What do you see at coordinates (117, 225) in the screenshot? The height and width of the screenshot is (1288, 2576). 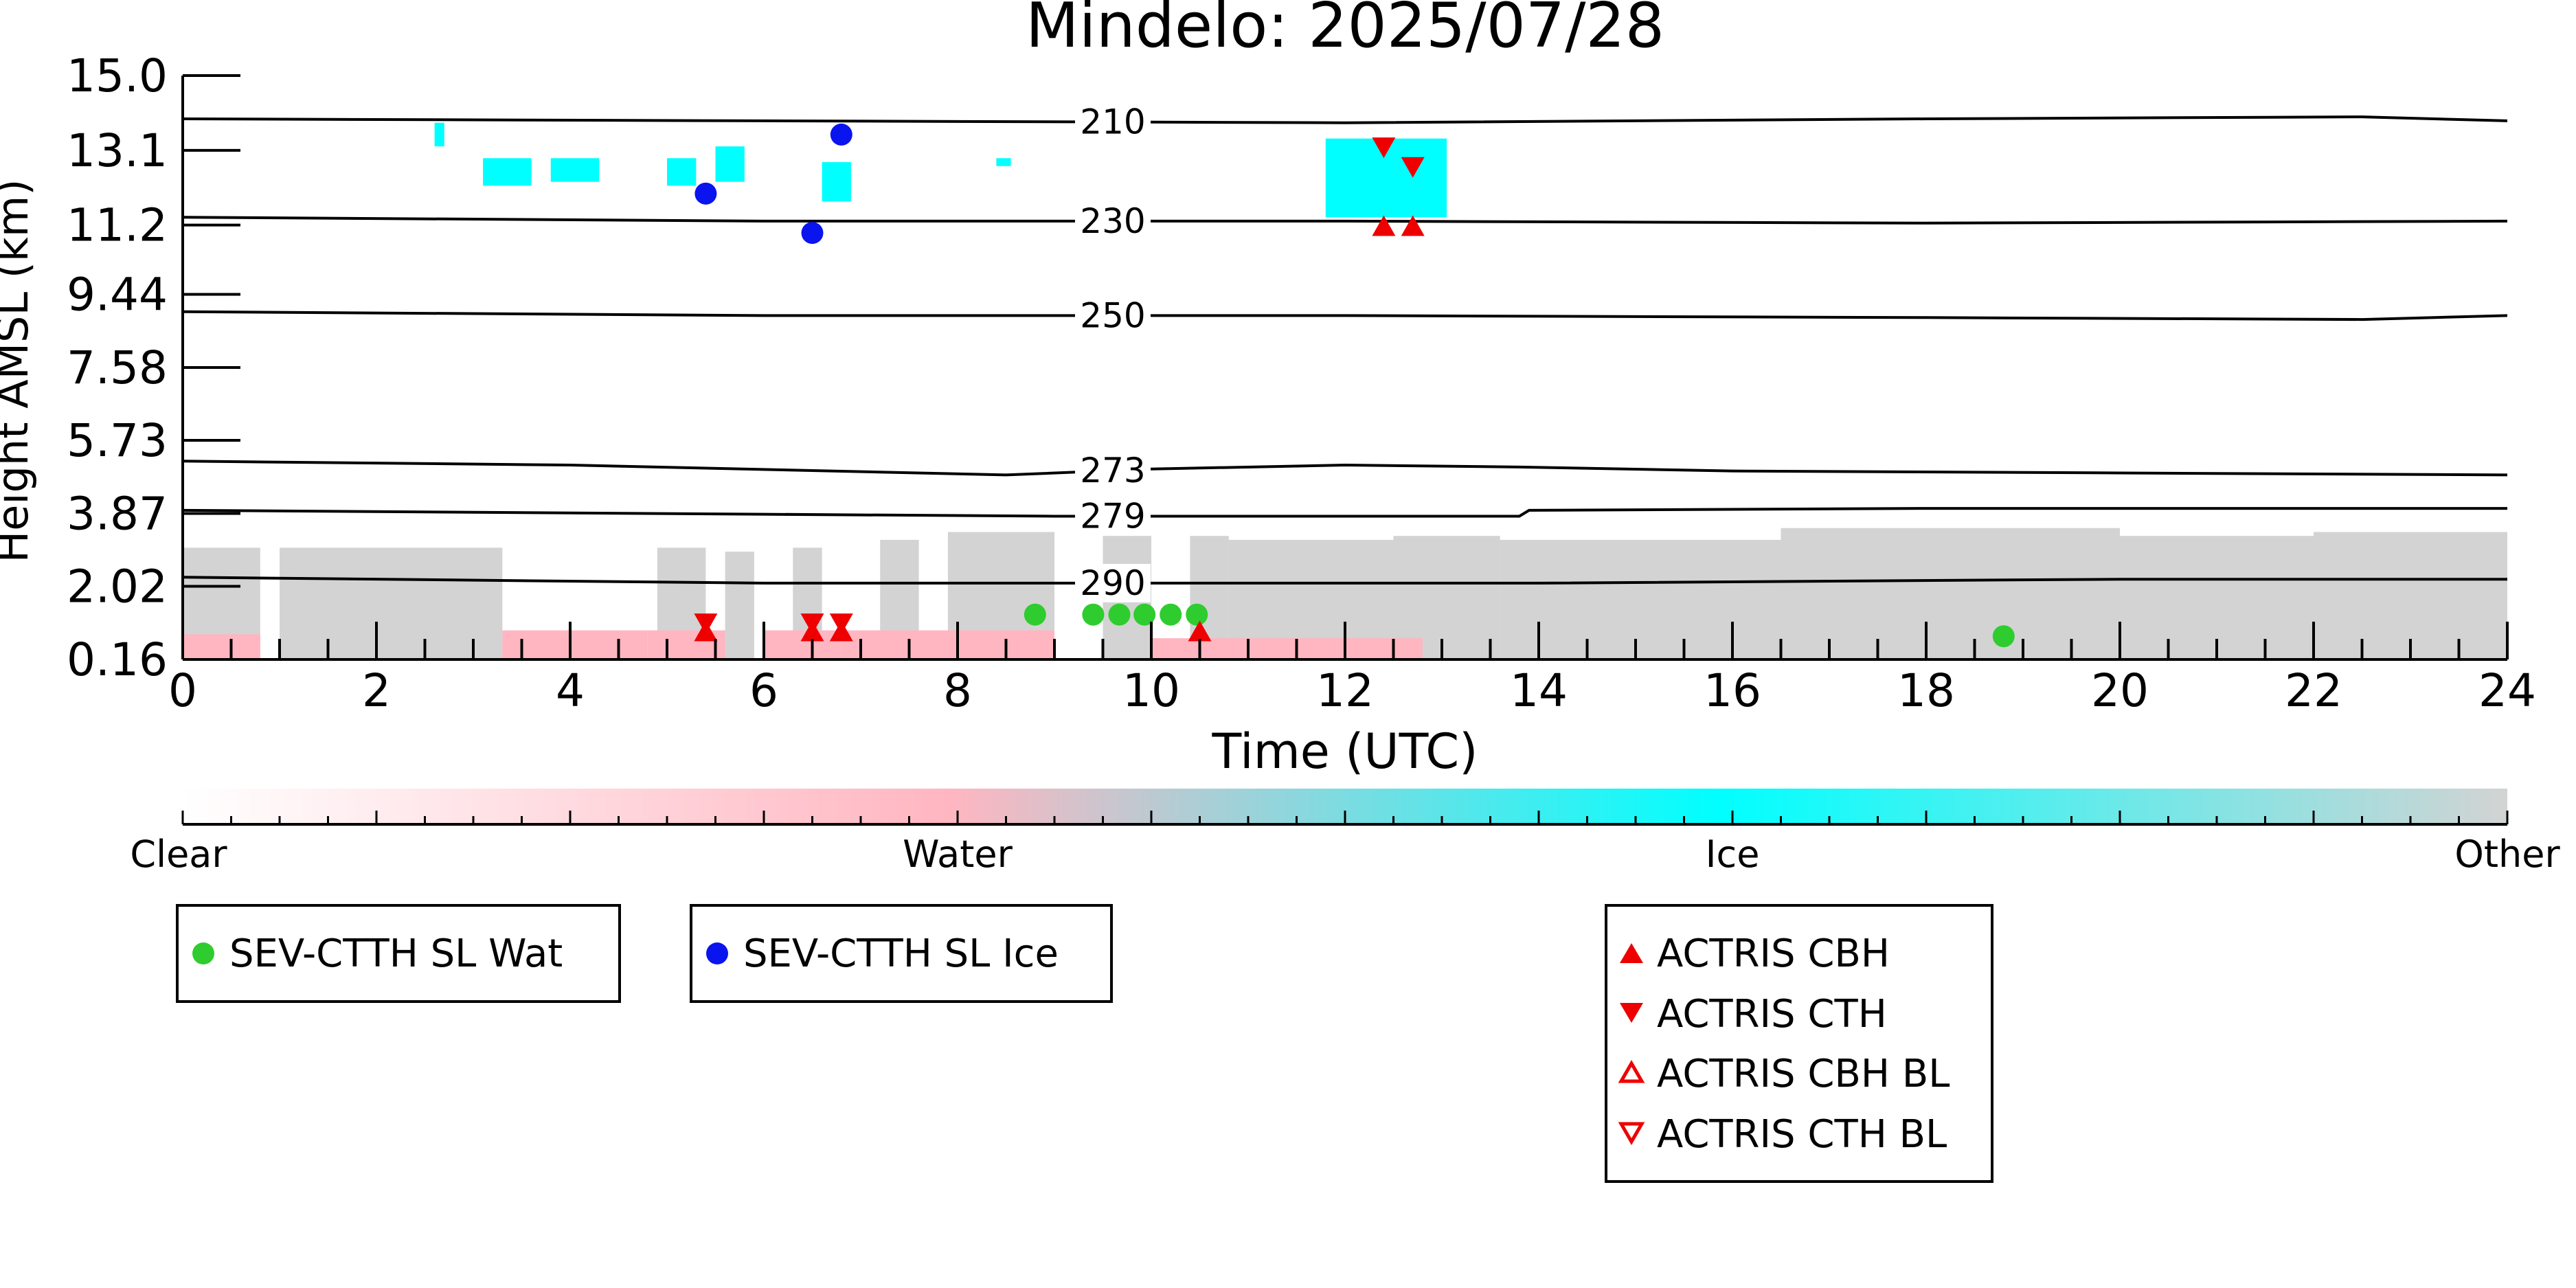 I see `y-tick-label: 11.2` at bounding box center [117, 225].